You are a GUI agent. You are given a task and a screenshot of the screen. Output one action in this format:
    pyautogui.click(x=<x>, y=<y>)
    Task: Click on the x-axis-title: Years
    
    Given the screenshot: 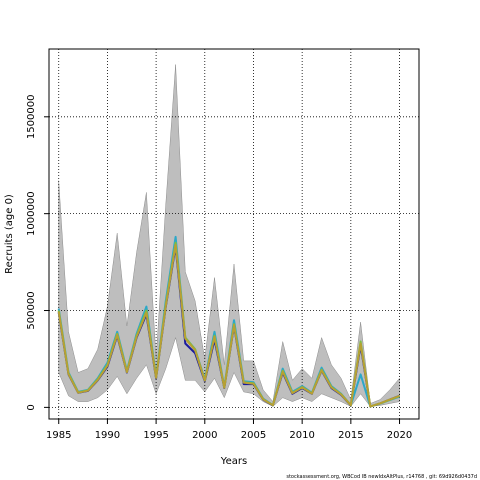 What is the action you would take?
    pyautogui.click(x=233, y=461)
    